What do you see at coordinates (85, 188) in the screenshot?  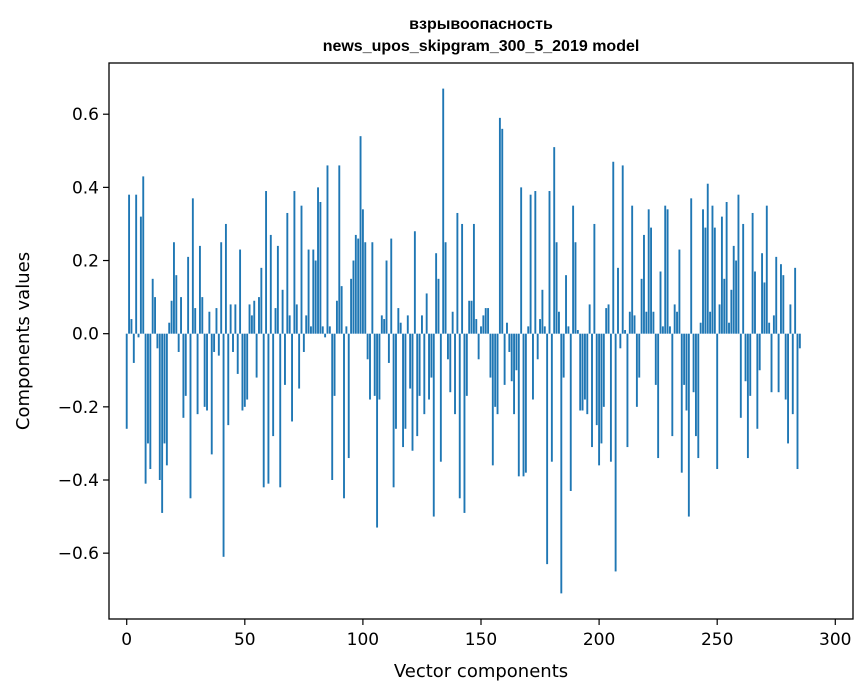 I see `y-tick-label: 0.4` at bounding box center [85, 188].